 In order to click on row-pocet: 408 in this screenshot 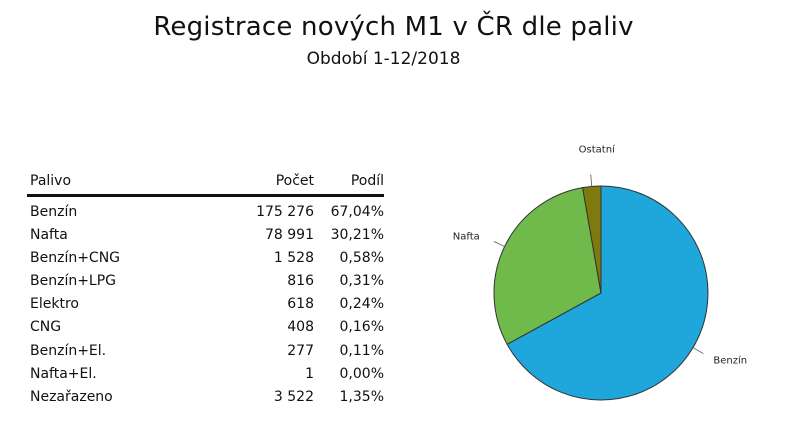, I will do `click(300, 327)`.